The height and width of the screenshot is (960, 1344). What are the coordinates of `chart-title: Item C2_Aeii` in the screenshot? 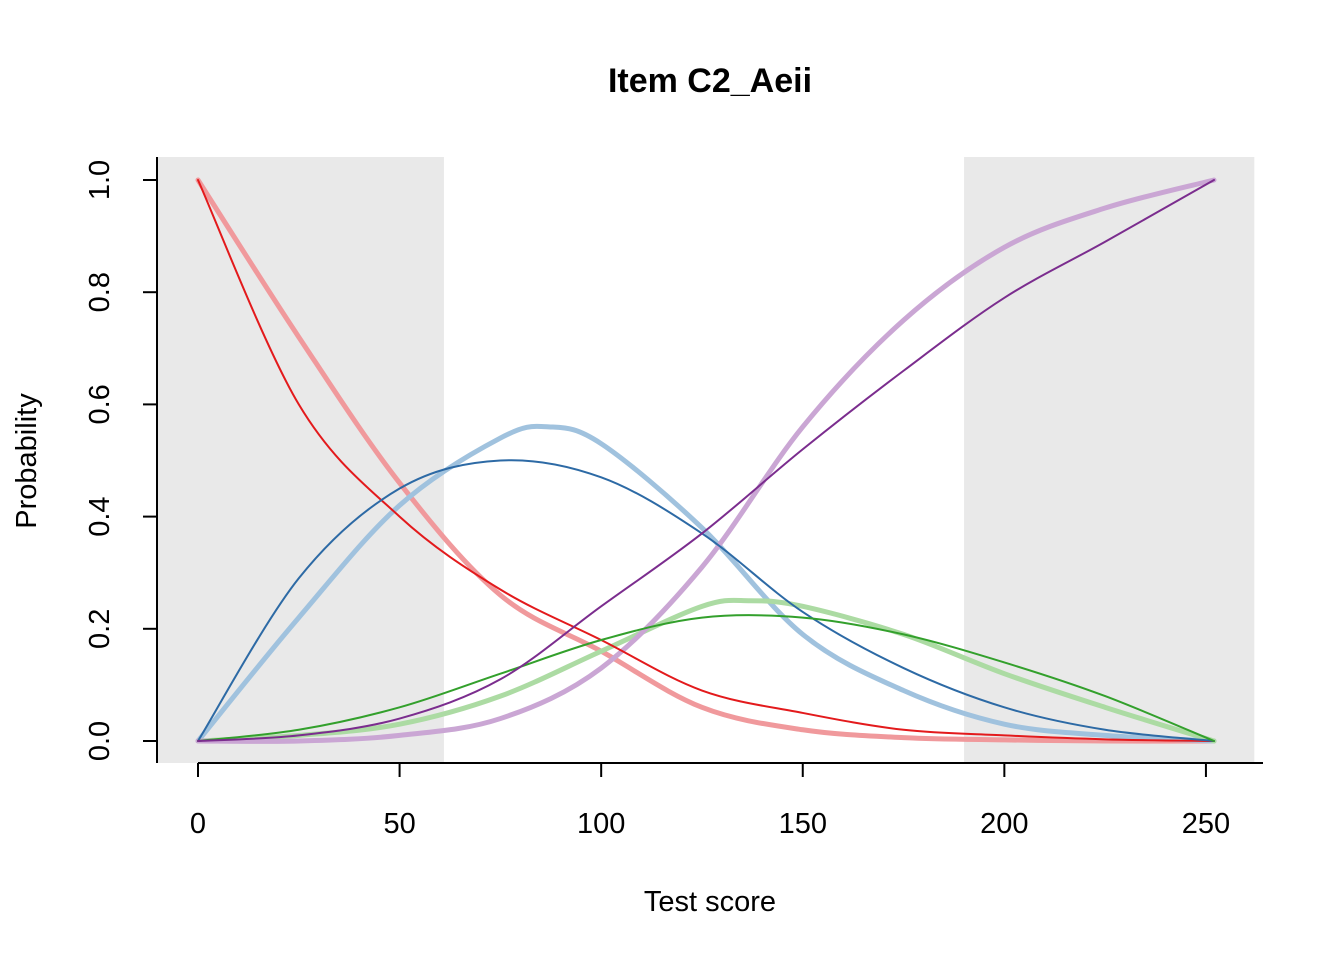 It's located at (710, 81).